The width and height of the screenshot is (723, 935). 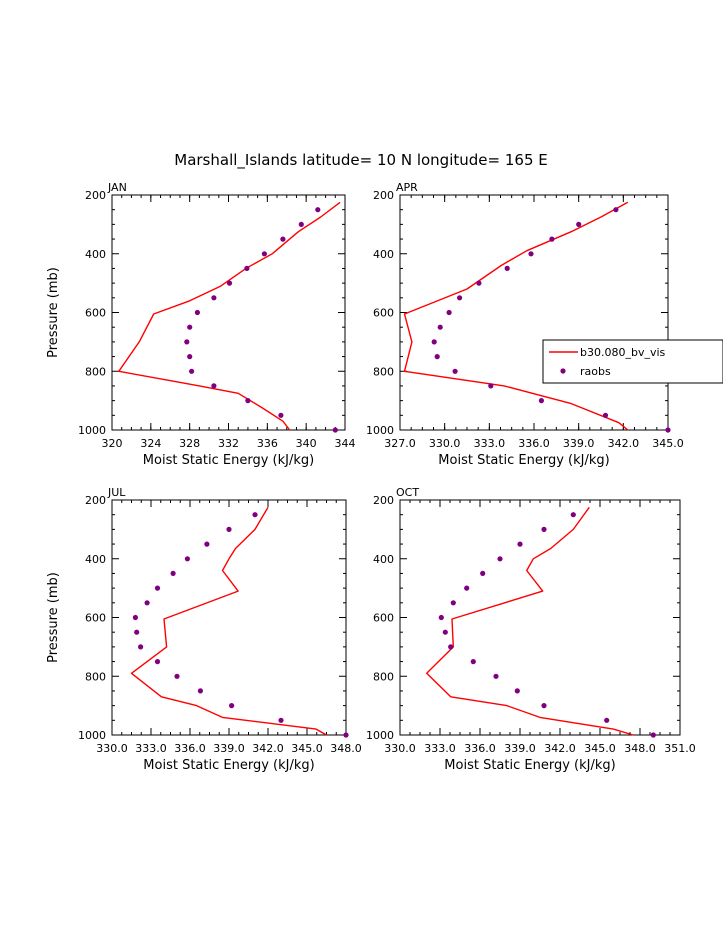 What do you see at coordinates (383, 500) in the screenshot?
I see `y-tick-label-oct: 200` at bounding box center [383, 500].